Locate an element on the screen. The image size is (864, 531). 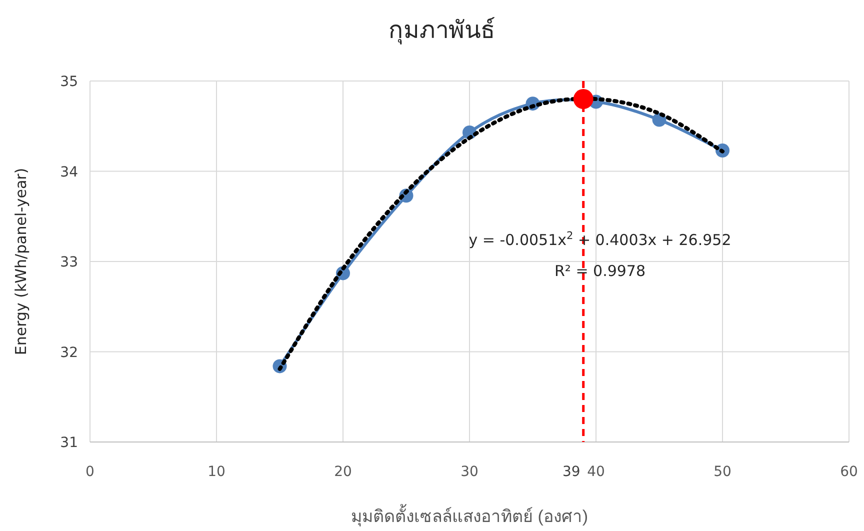
x-axis-title: มุมติดตั้งเซลล์แสงอาทิตย์ (องศา) is located at coordinates (469, 515).